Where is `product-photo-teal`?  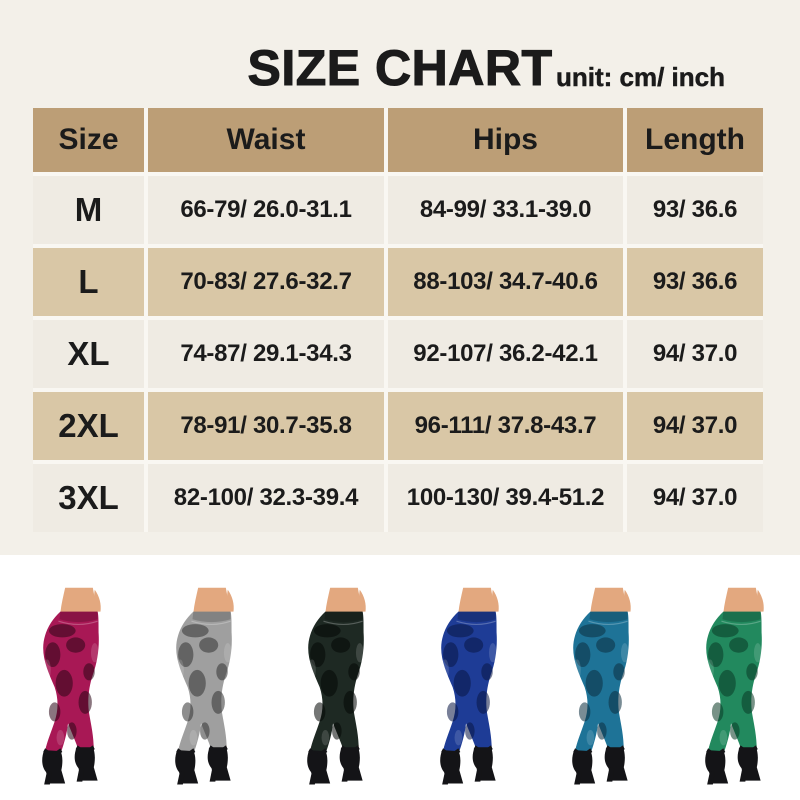
product-photo-teal is located at coordinates (598, 689).